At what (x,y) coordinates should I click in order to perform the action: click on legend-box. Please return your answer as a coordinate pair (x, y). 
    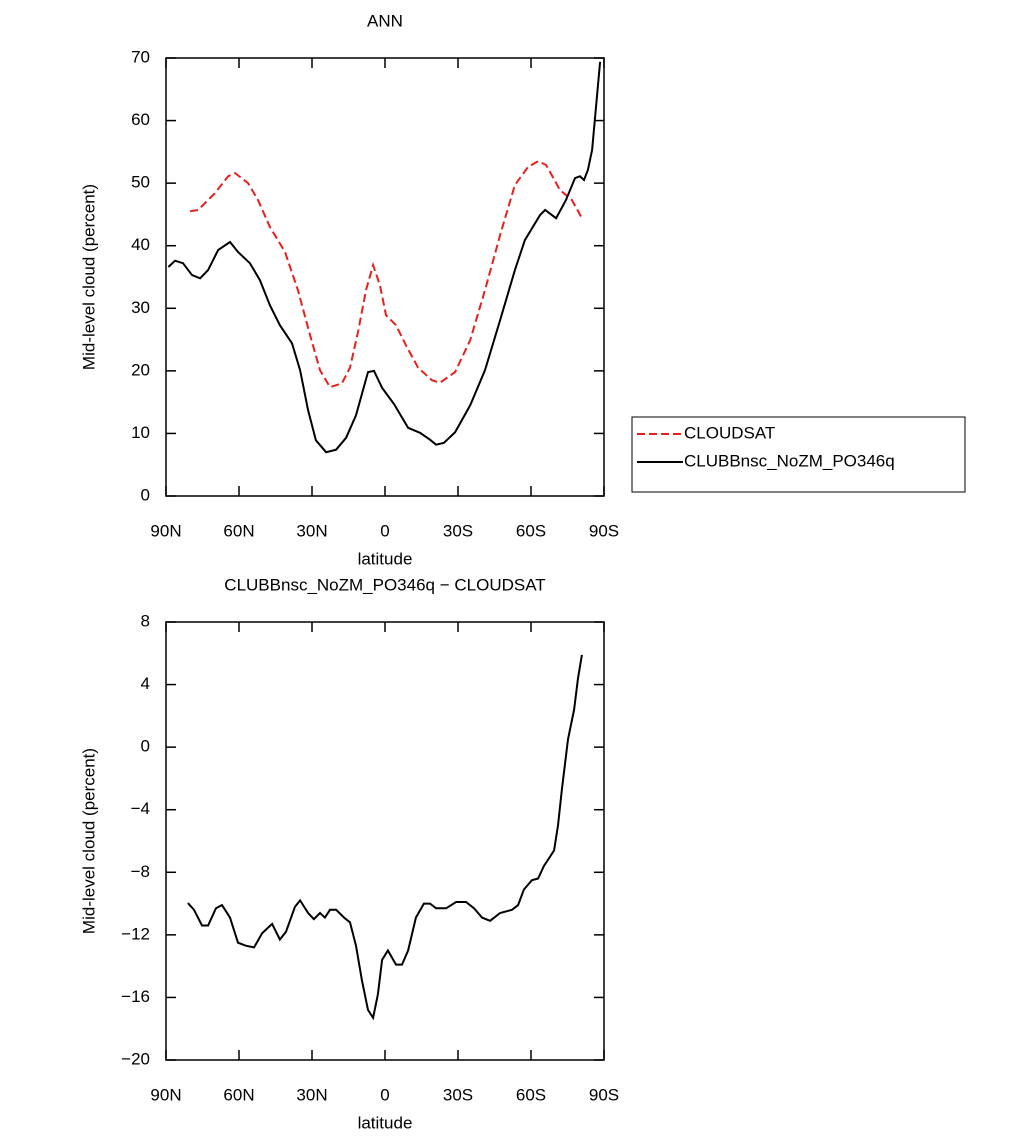
    Looking at the image, I should click on (798, 454).